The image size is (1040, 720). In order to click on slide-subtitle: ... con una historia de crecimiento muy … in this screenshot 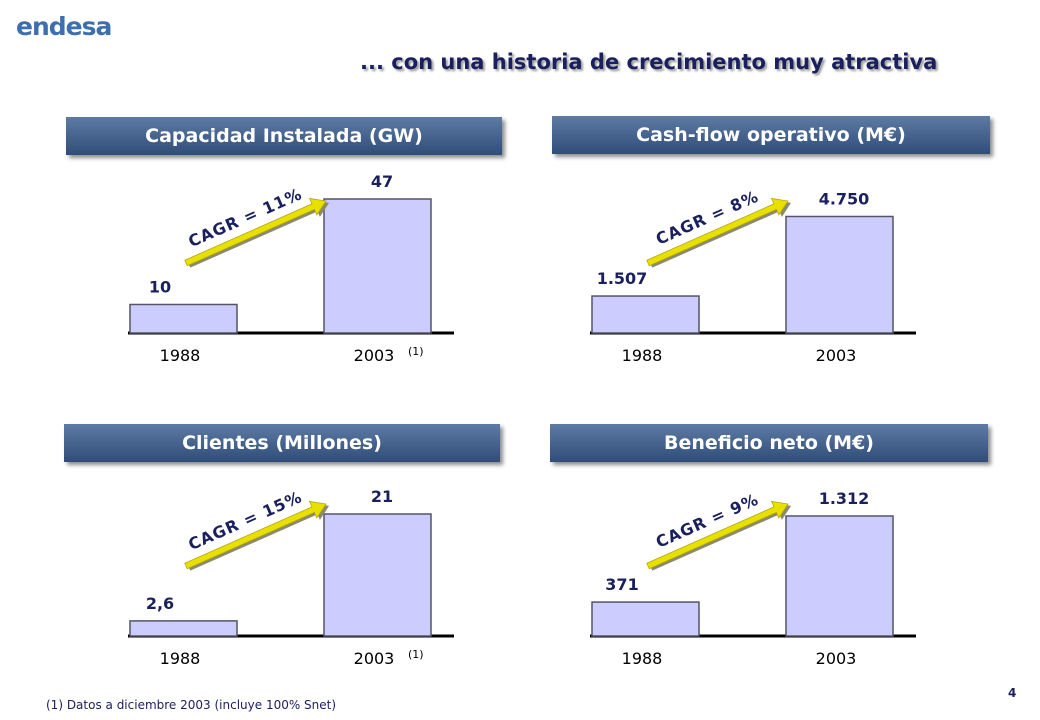, I will do `click(649, 62)`.